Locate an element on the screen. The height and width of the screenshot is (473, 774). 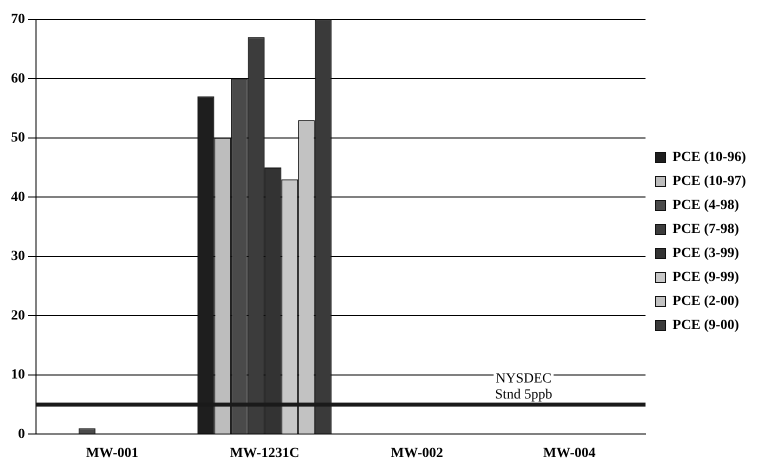
y-tick-label: 20 is located at coordinates (18, 316).